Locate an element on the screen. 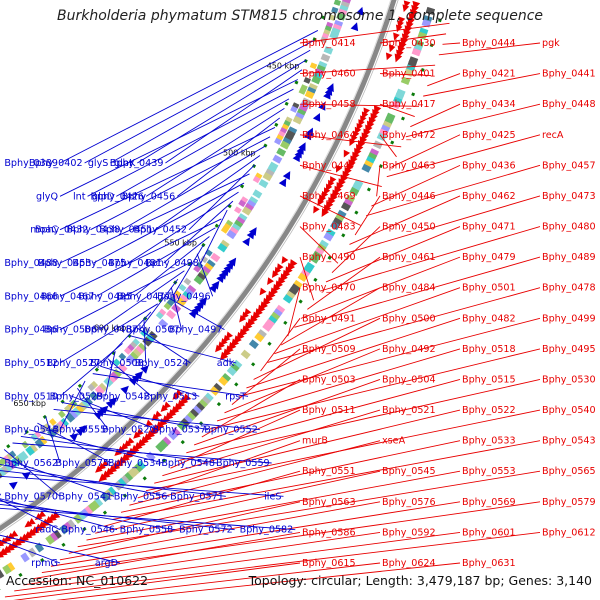 This screenshot has height=600, width=600. reverse-gene-label: Bphy_0488 is located at coordinates (31, 263).